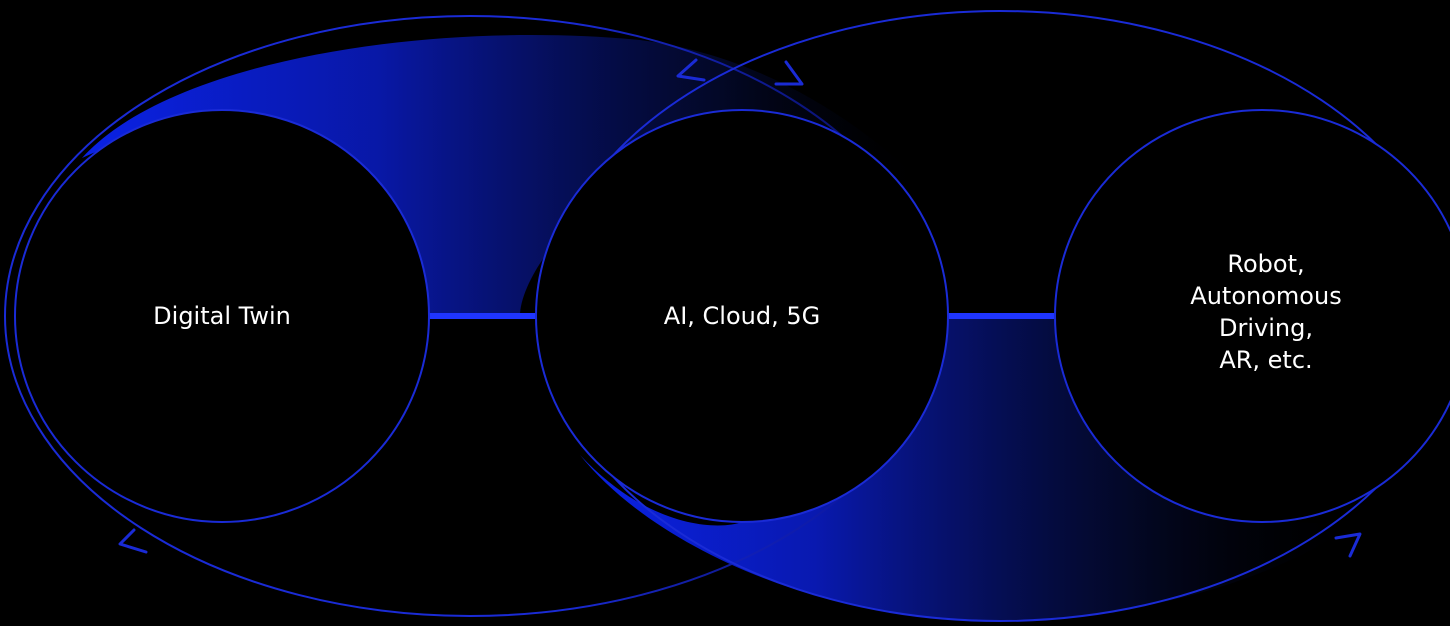  Describe the element at coordinates (483, 316) in the screenshot. I see `connector-left` at that location.